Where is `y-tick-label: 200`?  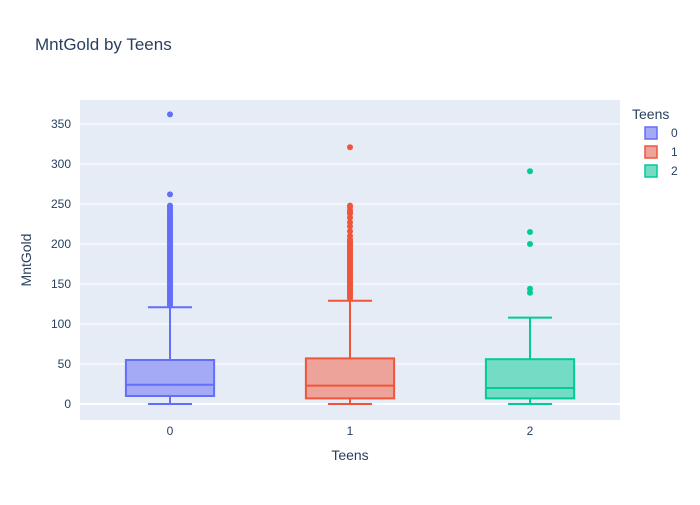
y-tick-label: 200 is located at coordinates (61, 244).